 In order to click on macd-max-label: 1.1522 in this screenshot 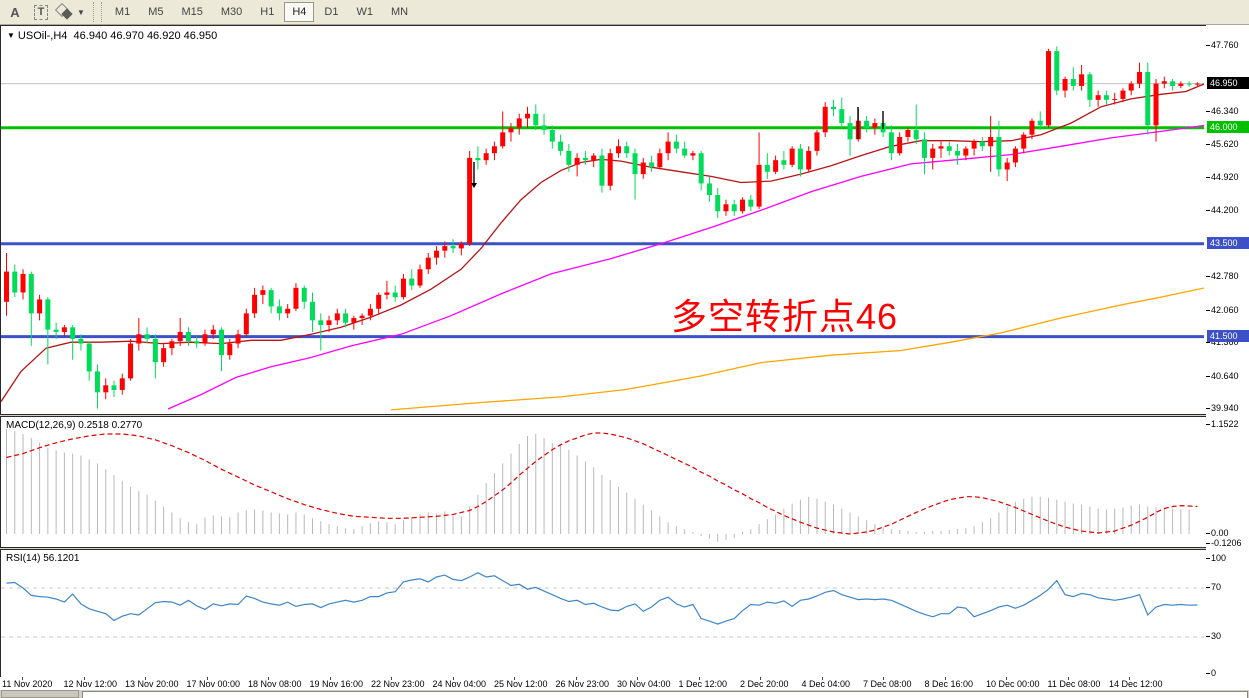, I will do `click(1225, 424)`.